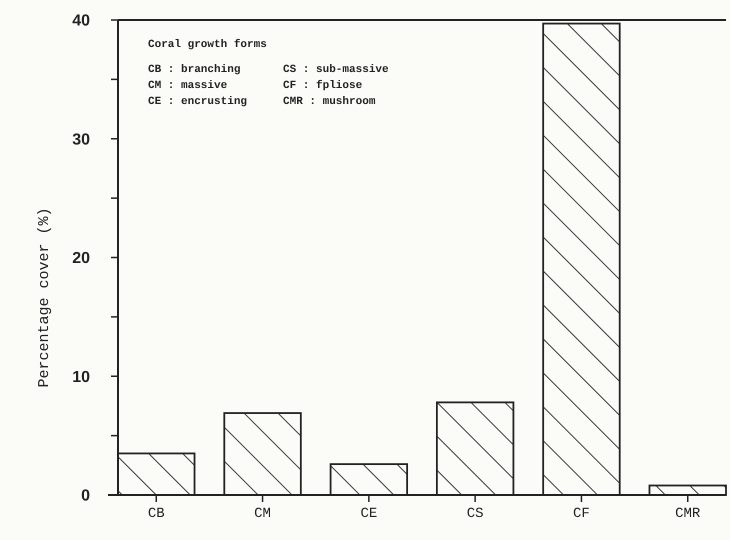 The width and height of the screenshot is (730, 540). Describe the element at coordinates (85, 496) in the screenshot. I see `y-tick-label: 0` at that location.